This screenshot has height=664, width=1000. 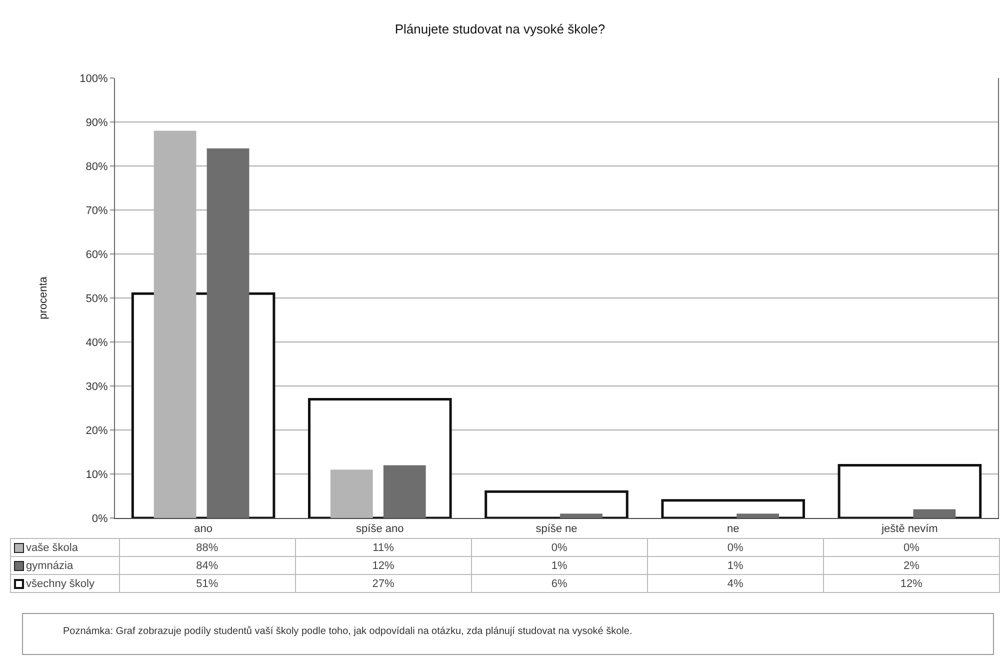 I want to click on legend-label: všechny školy, so click(x=65, y=583).